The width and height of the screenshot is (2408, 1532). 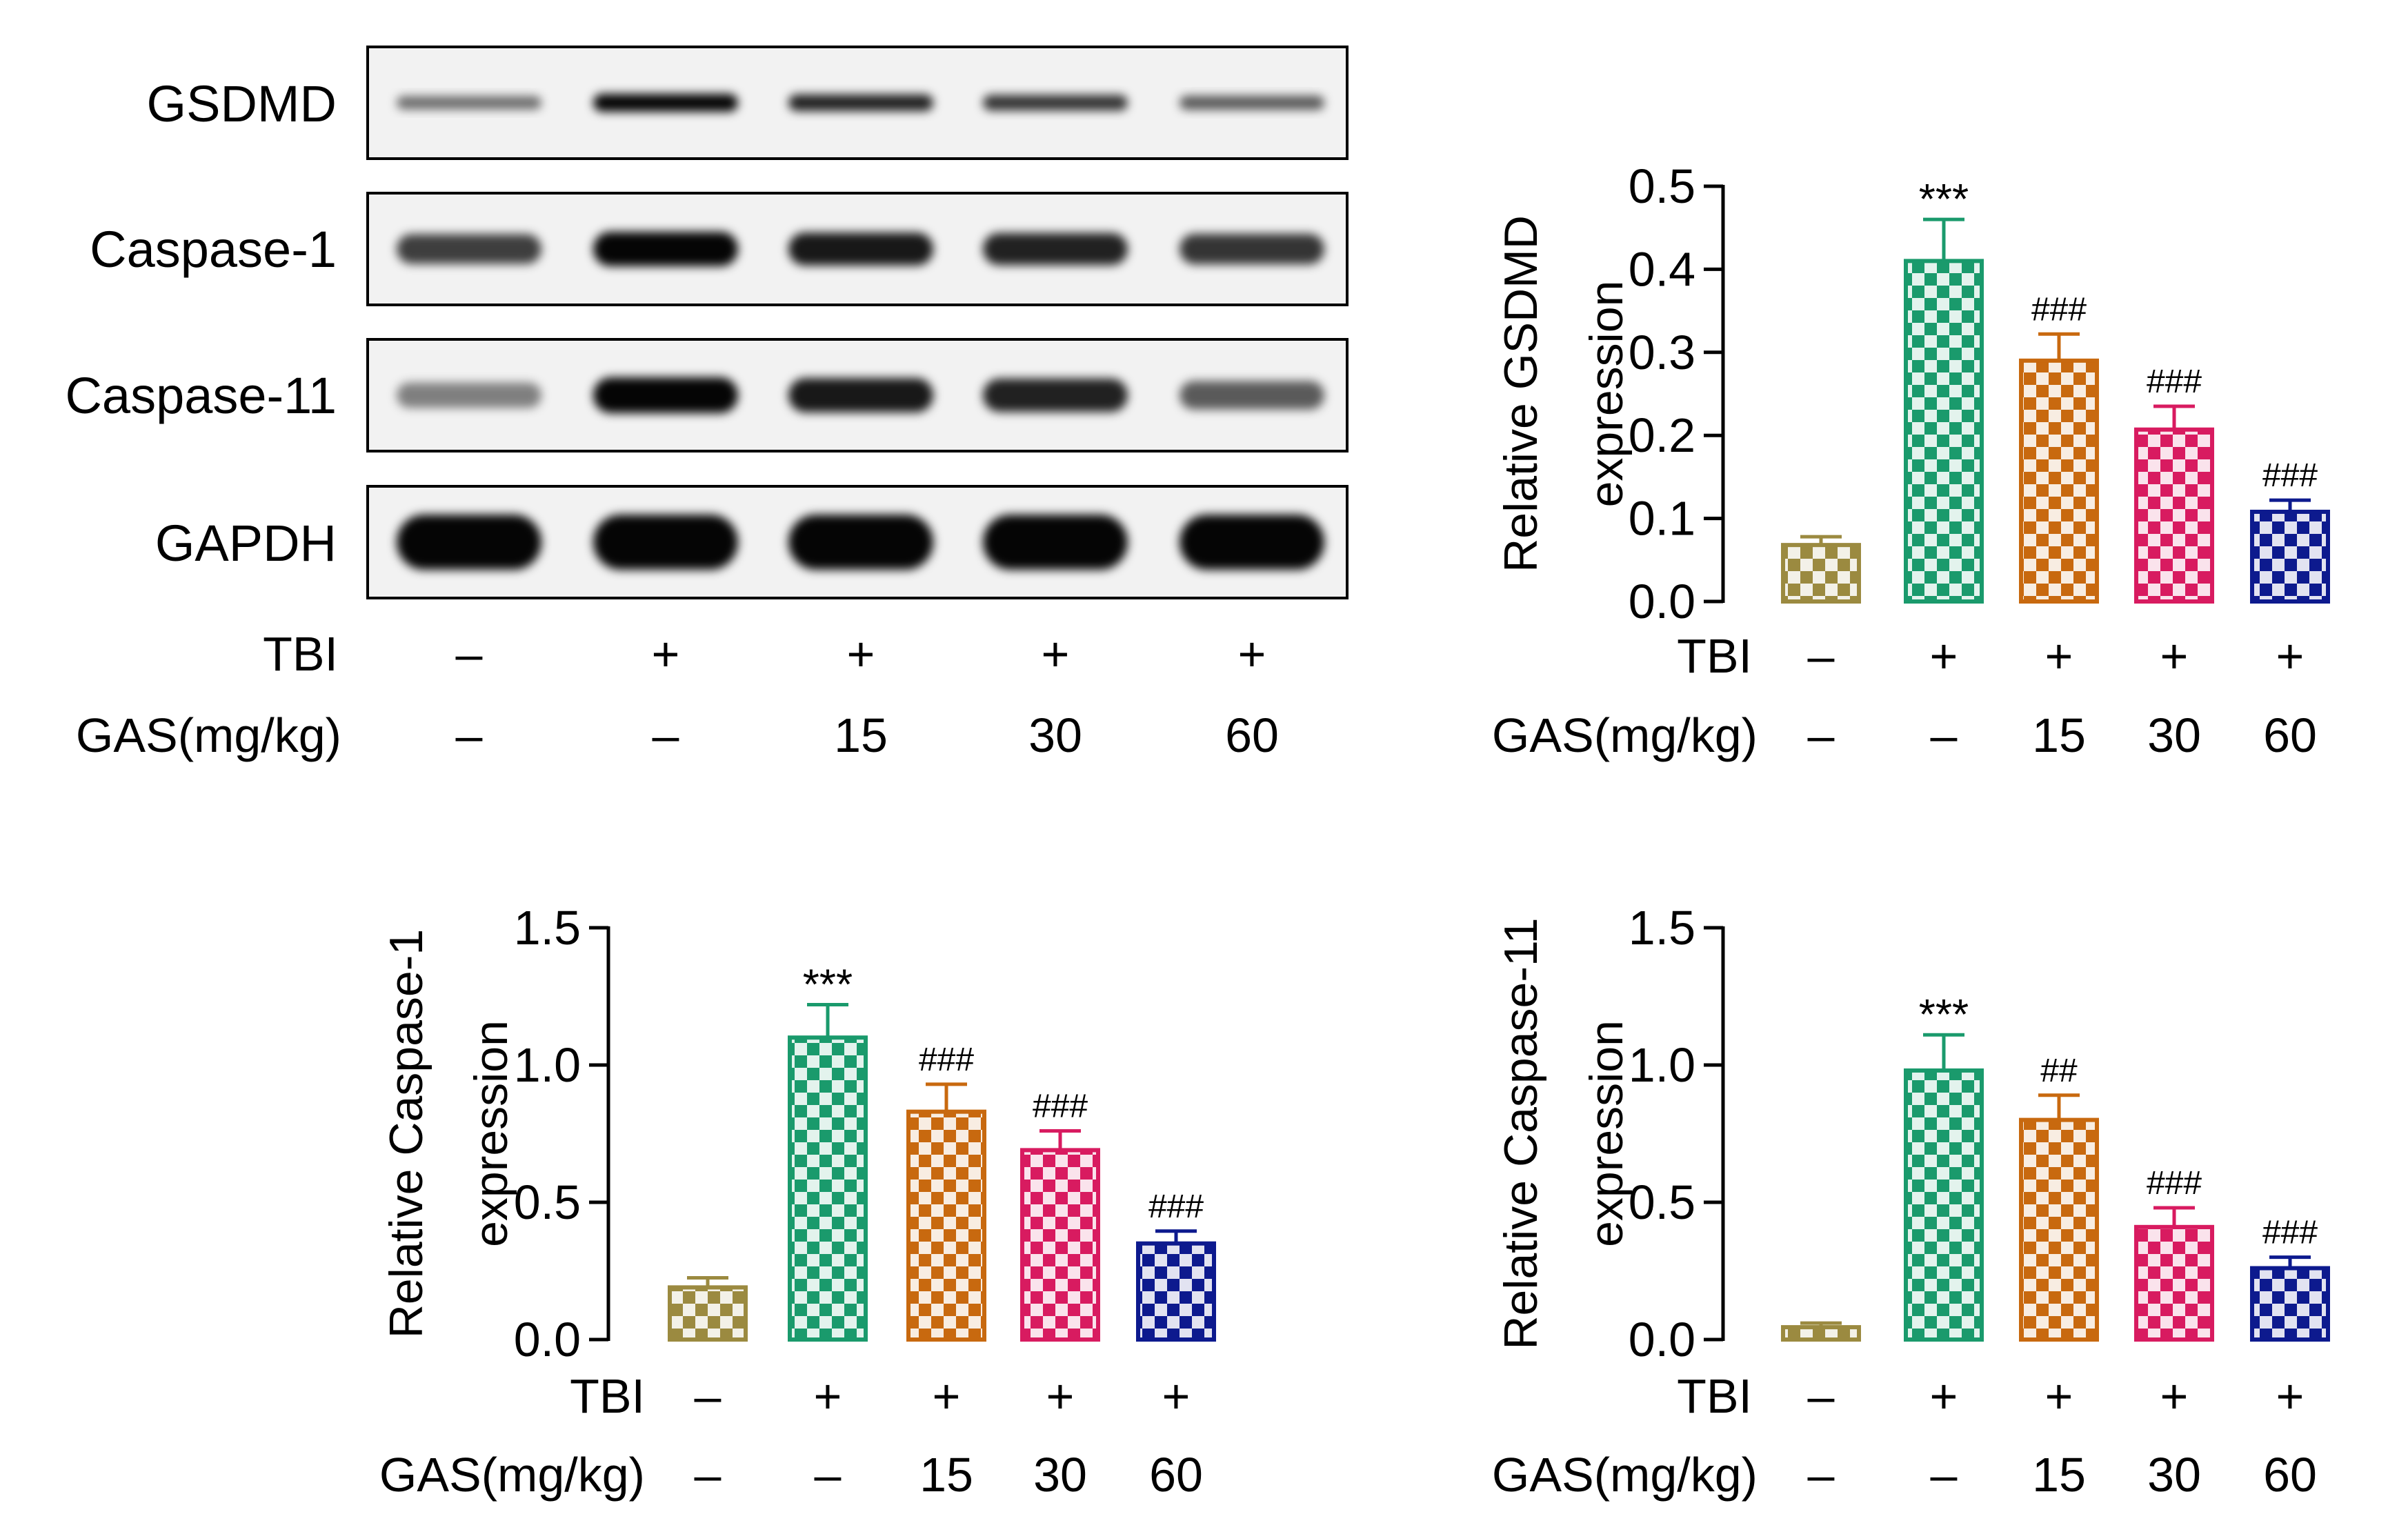 What do you see at coordinates (548, 1065) in the screenshot?
I see `y-tick-label-2: 1.0` at bounding box center [548, 1065].